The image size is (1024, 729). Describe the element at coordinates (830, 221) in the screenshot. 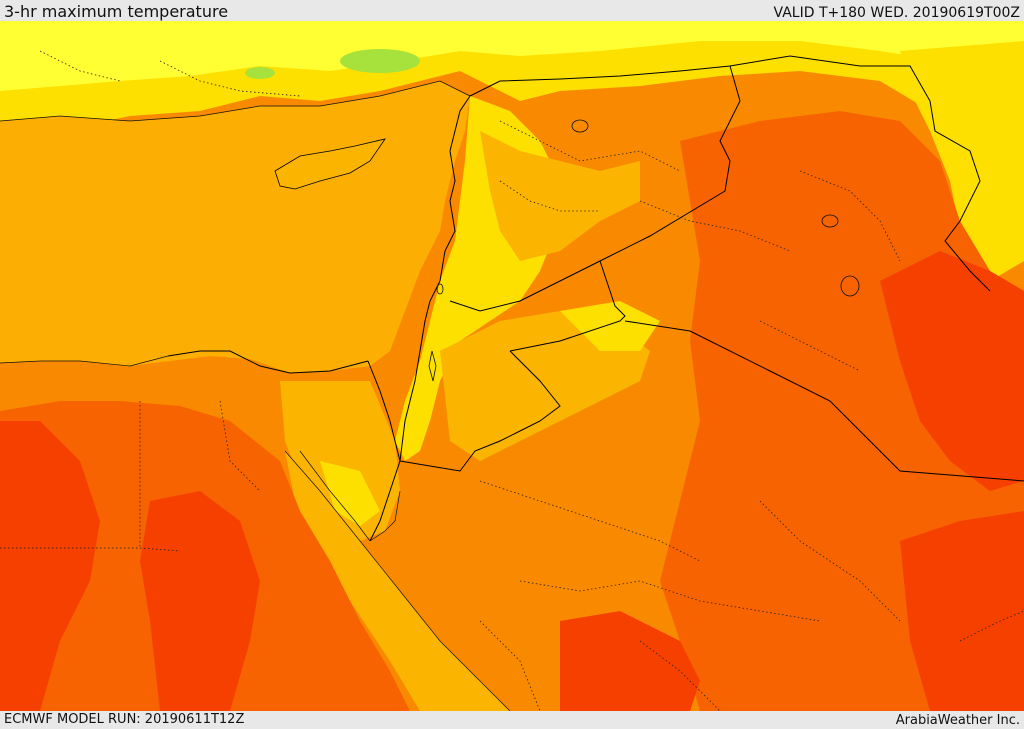

I see `lake-tharthar` at that location.